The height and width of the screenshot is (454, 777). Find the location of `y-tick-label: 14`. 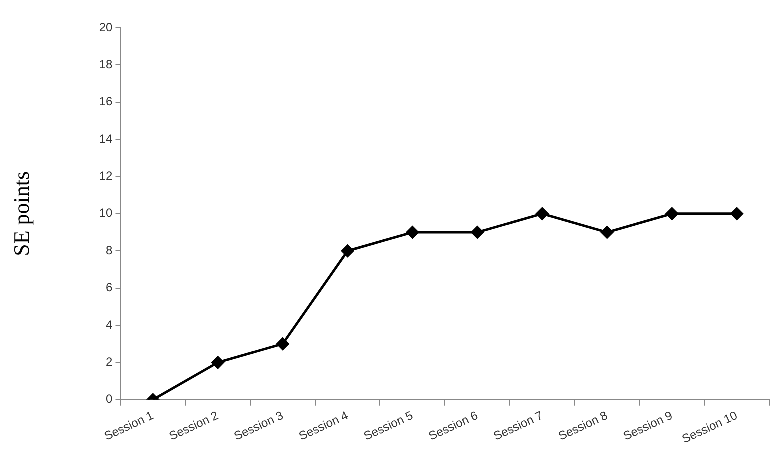

y-tick-label: 14 is located at coordinates (106, 139).